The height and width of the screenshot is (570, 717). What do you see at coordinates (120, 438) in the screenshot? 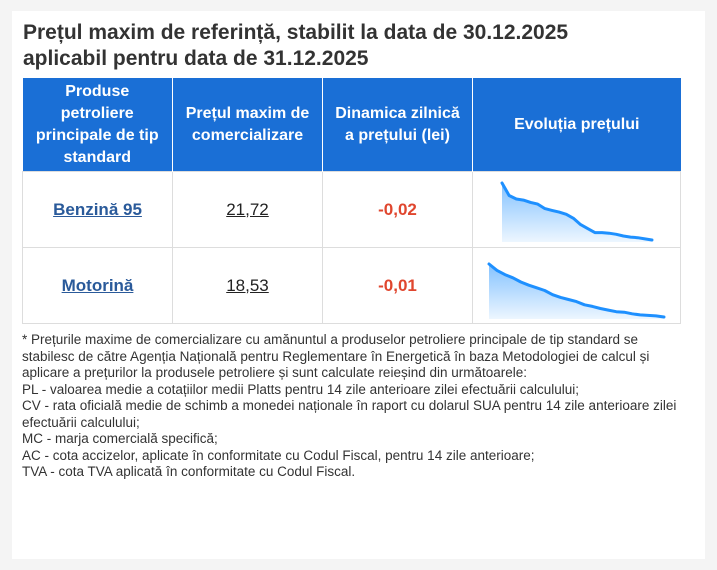
I see `footnote-mc: MC - marja comercială specifică;` at bounding box center [120, 438].